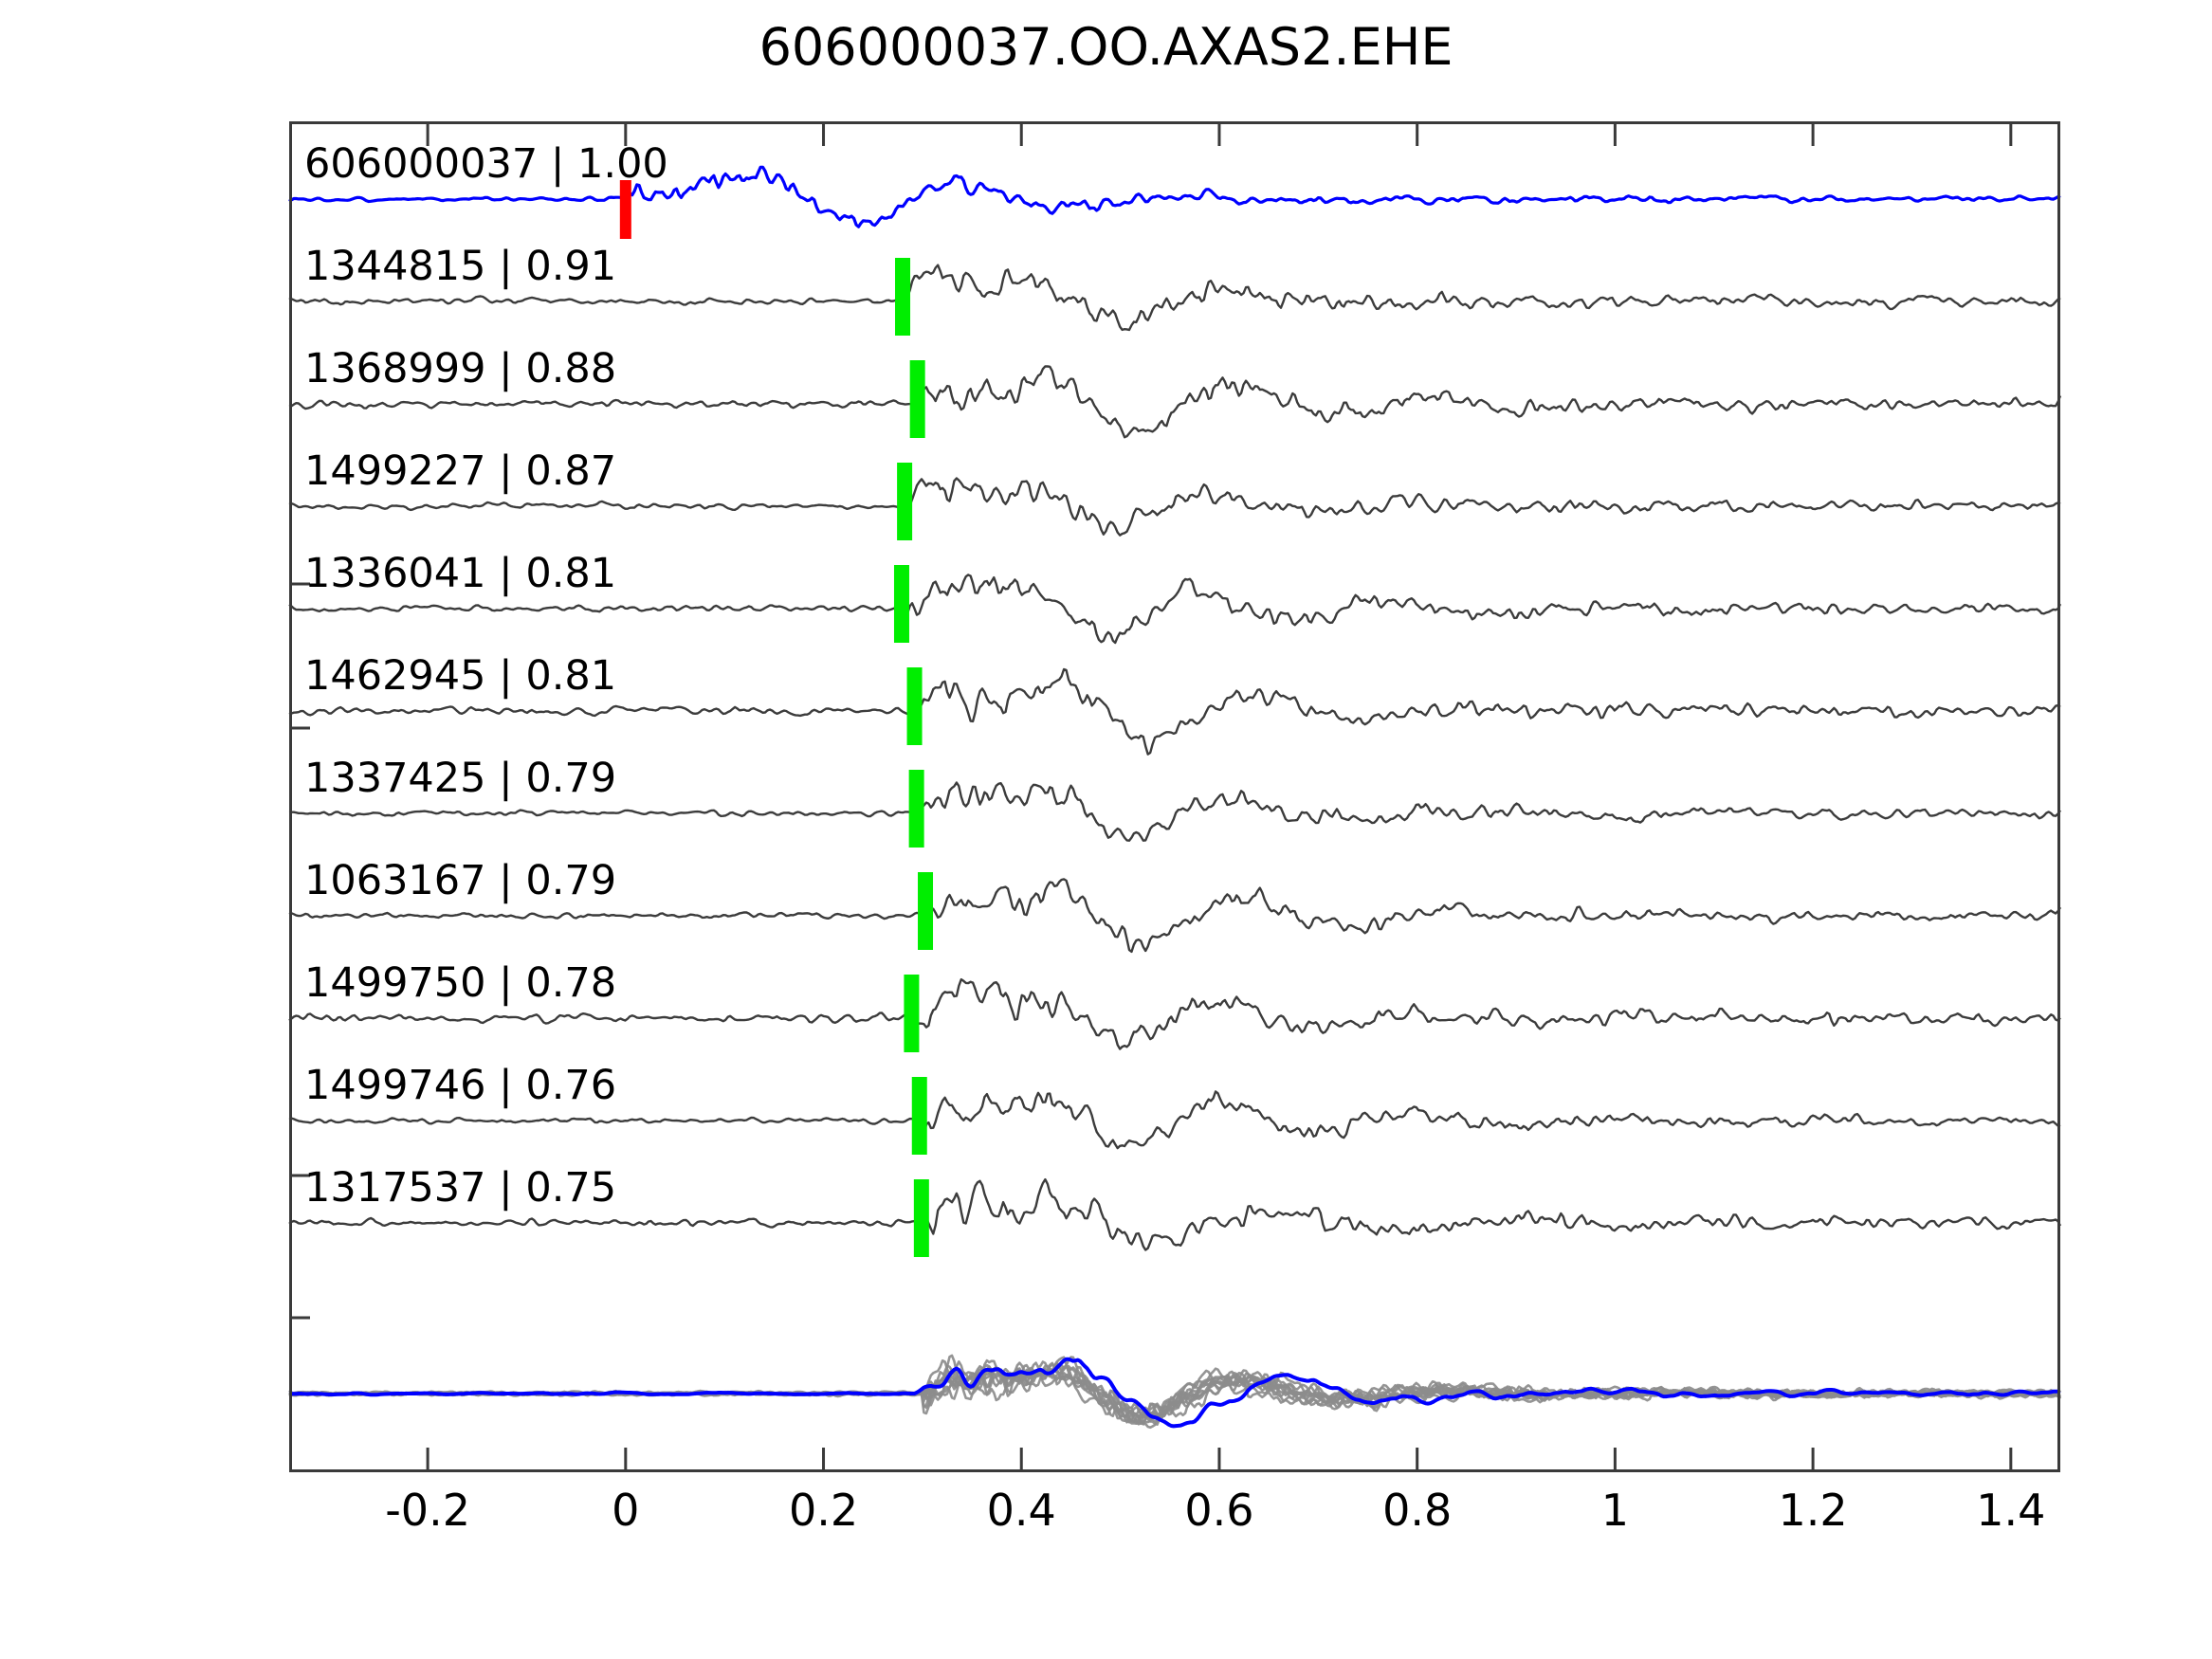 Image resolution: width=2212 pixels, height=1659 pixels. Describe the element at coordinates (460, 266) in the screenshot. I see `trace-label: 1344815 | 0.91` at that location.